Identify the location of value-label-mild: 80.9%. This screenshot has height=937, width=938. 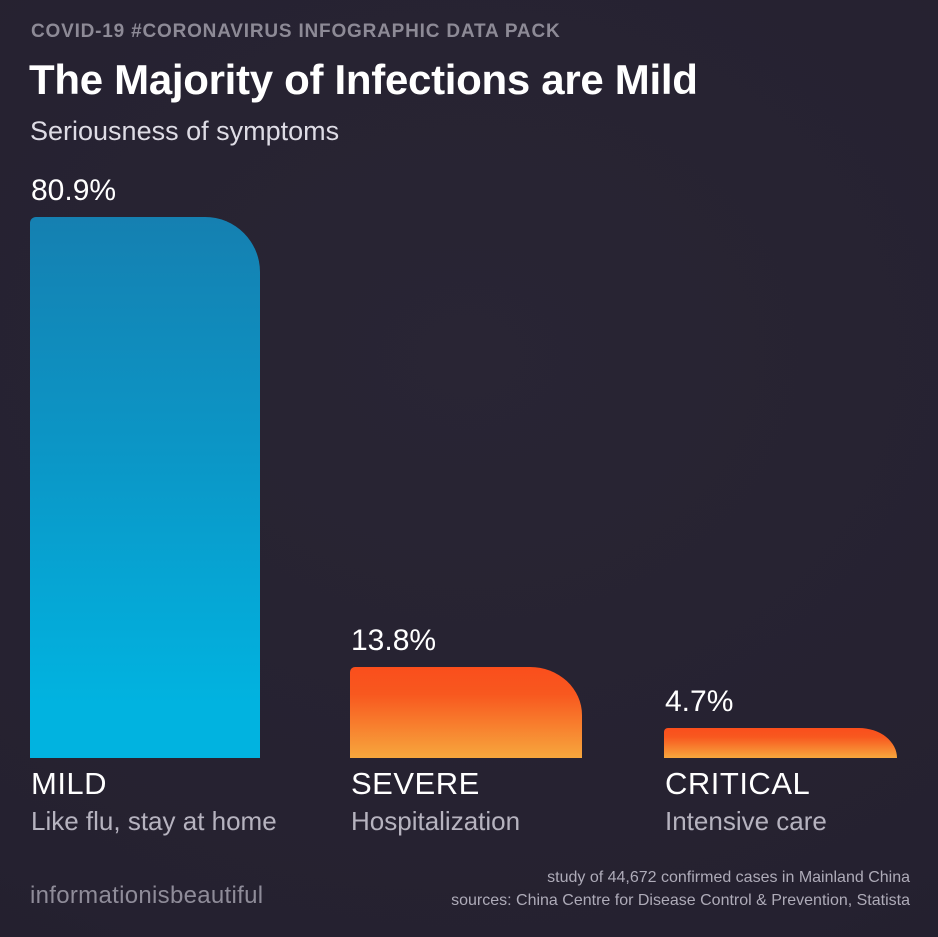
(74, 190).